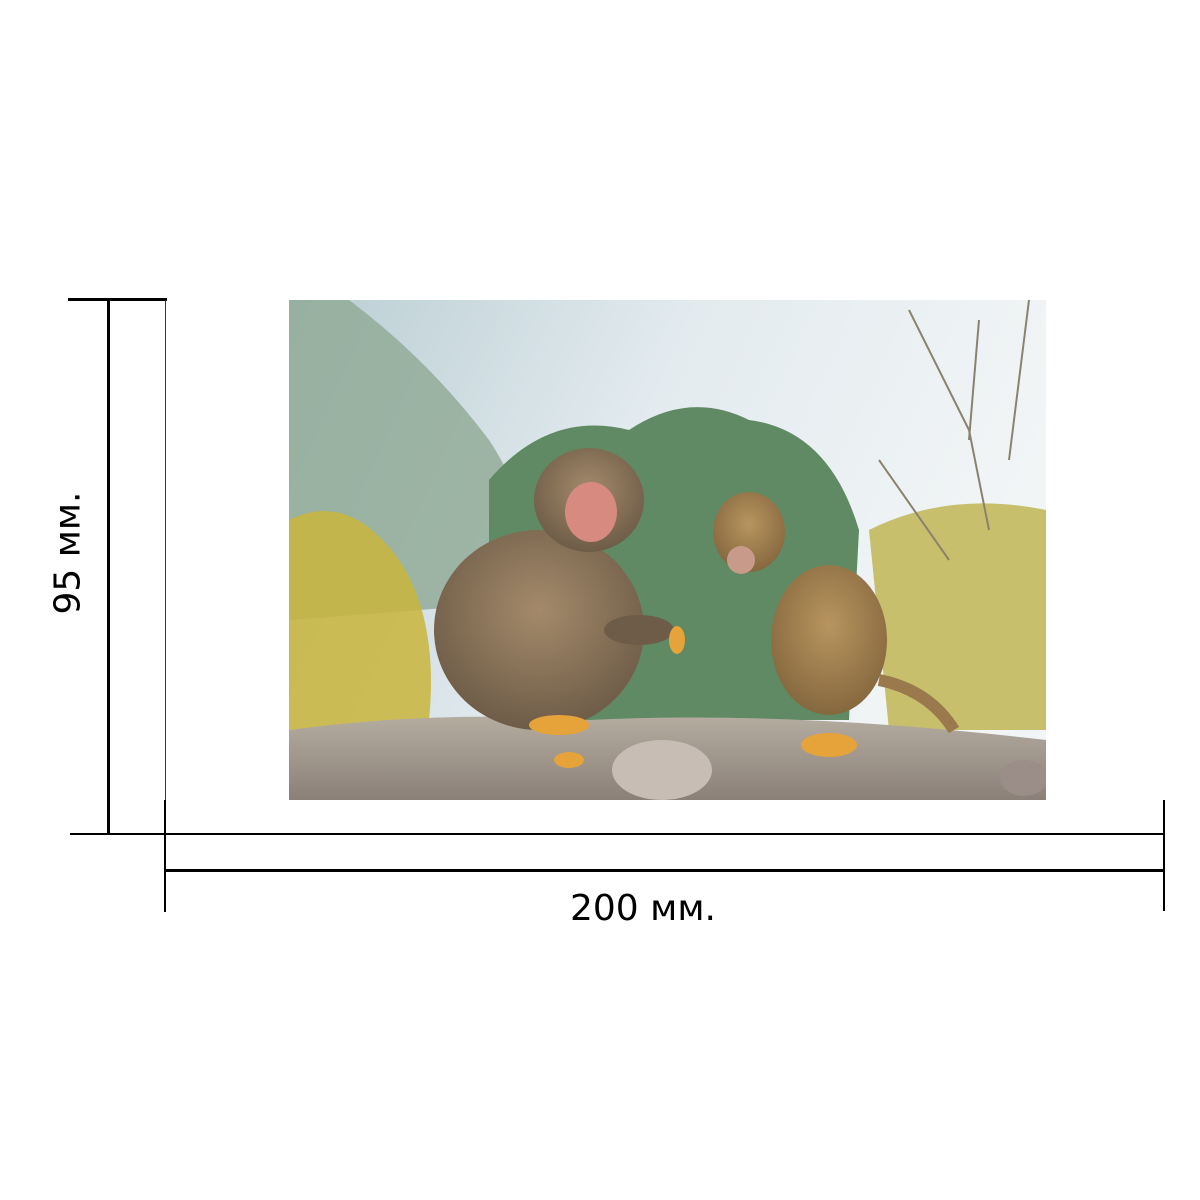 The image size is (1200, 1200). I want to click on width-left-tick, so click(165, 856).